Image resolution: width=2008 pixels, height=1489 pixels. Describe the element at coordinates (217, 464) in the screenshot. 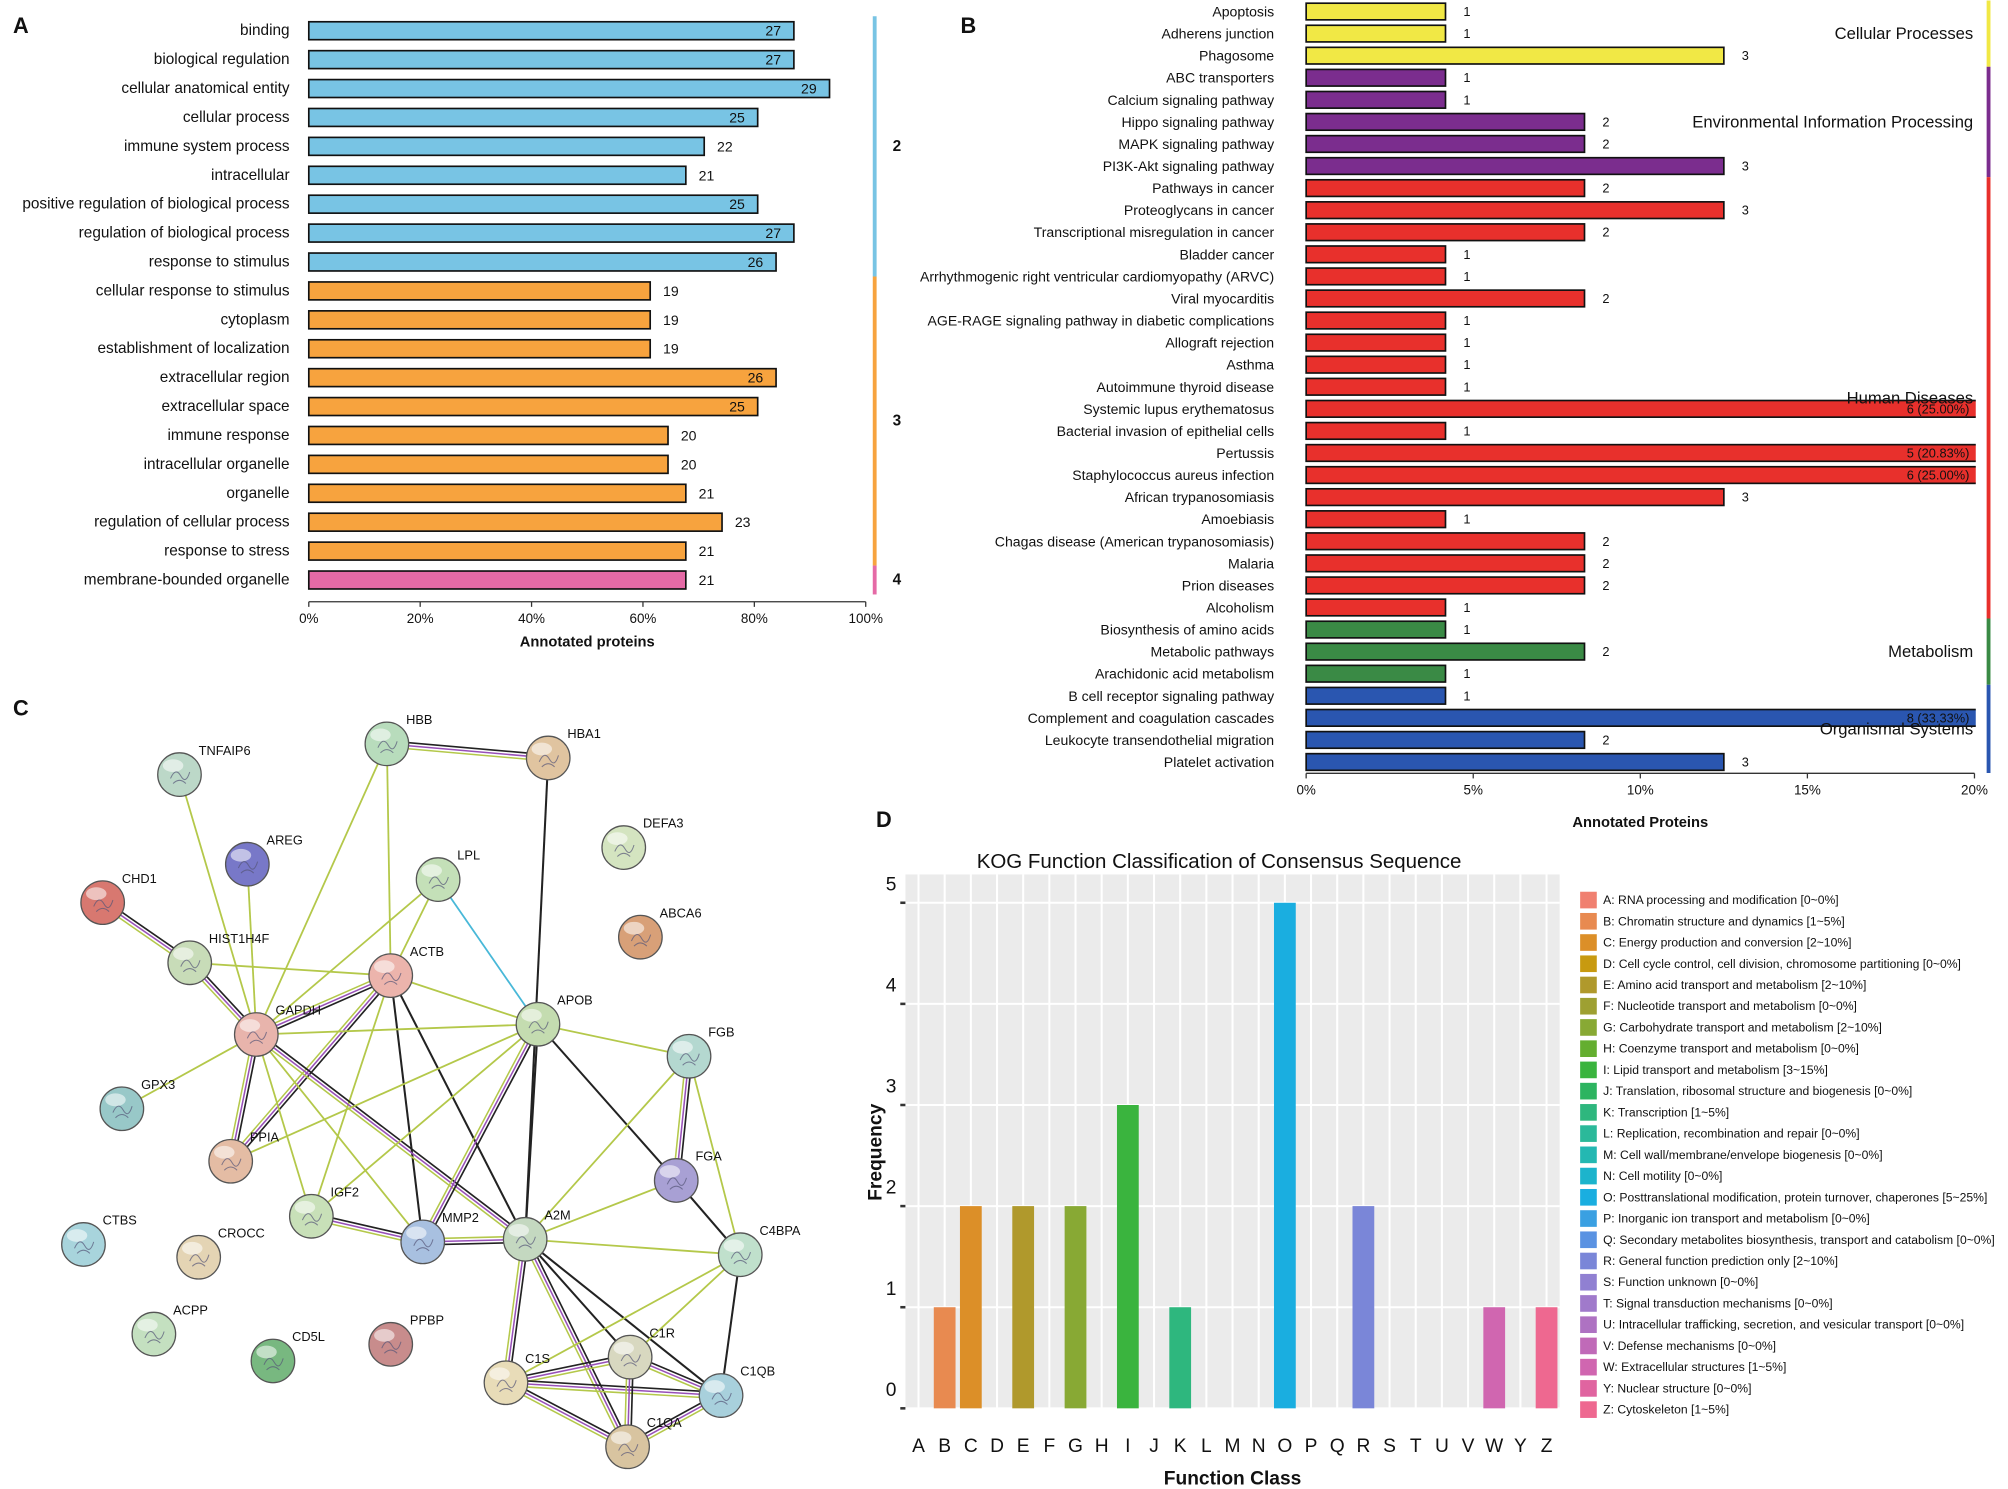

I see `category-label: intracellular organelle` at that location.